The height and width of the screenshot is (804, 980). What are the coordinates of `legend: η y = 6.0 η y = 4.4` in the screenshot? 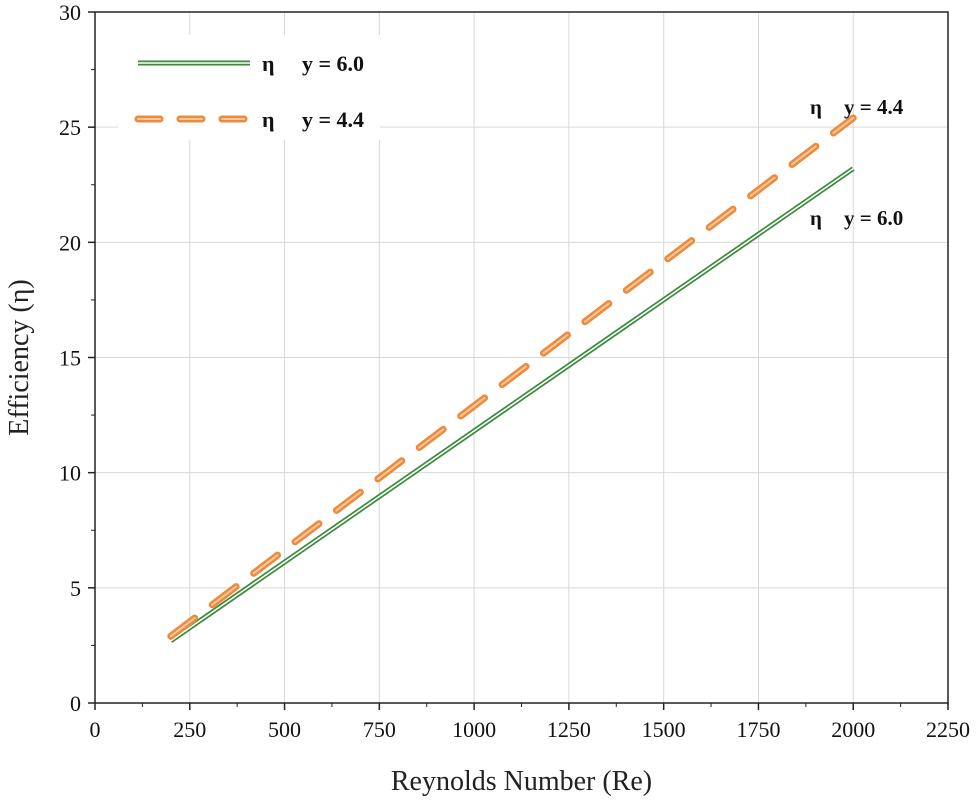 It's located at (249, 87).